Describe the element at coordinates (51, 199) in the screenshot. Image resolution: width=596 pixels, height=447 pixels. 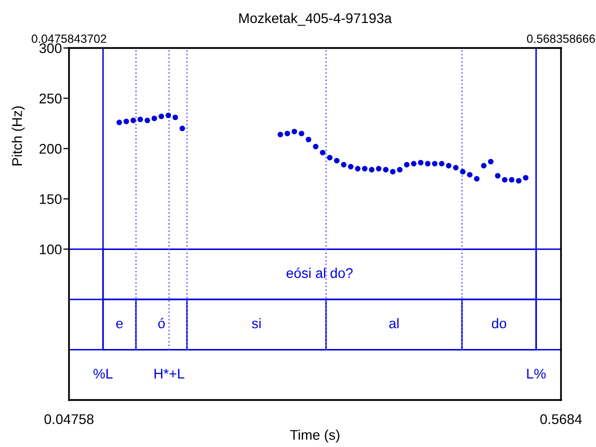
I see `y-tick-label: 150` at that location.